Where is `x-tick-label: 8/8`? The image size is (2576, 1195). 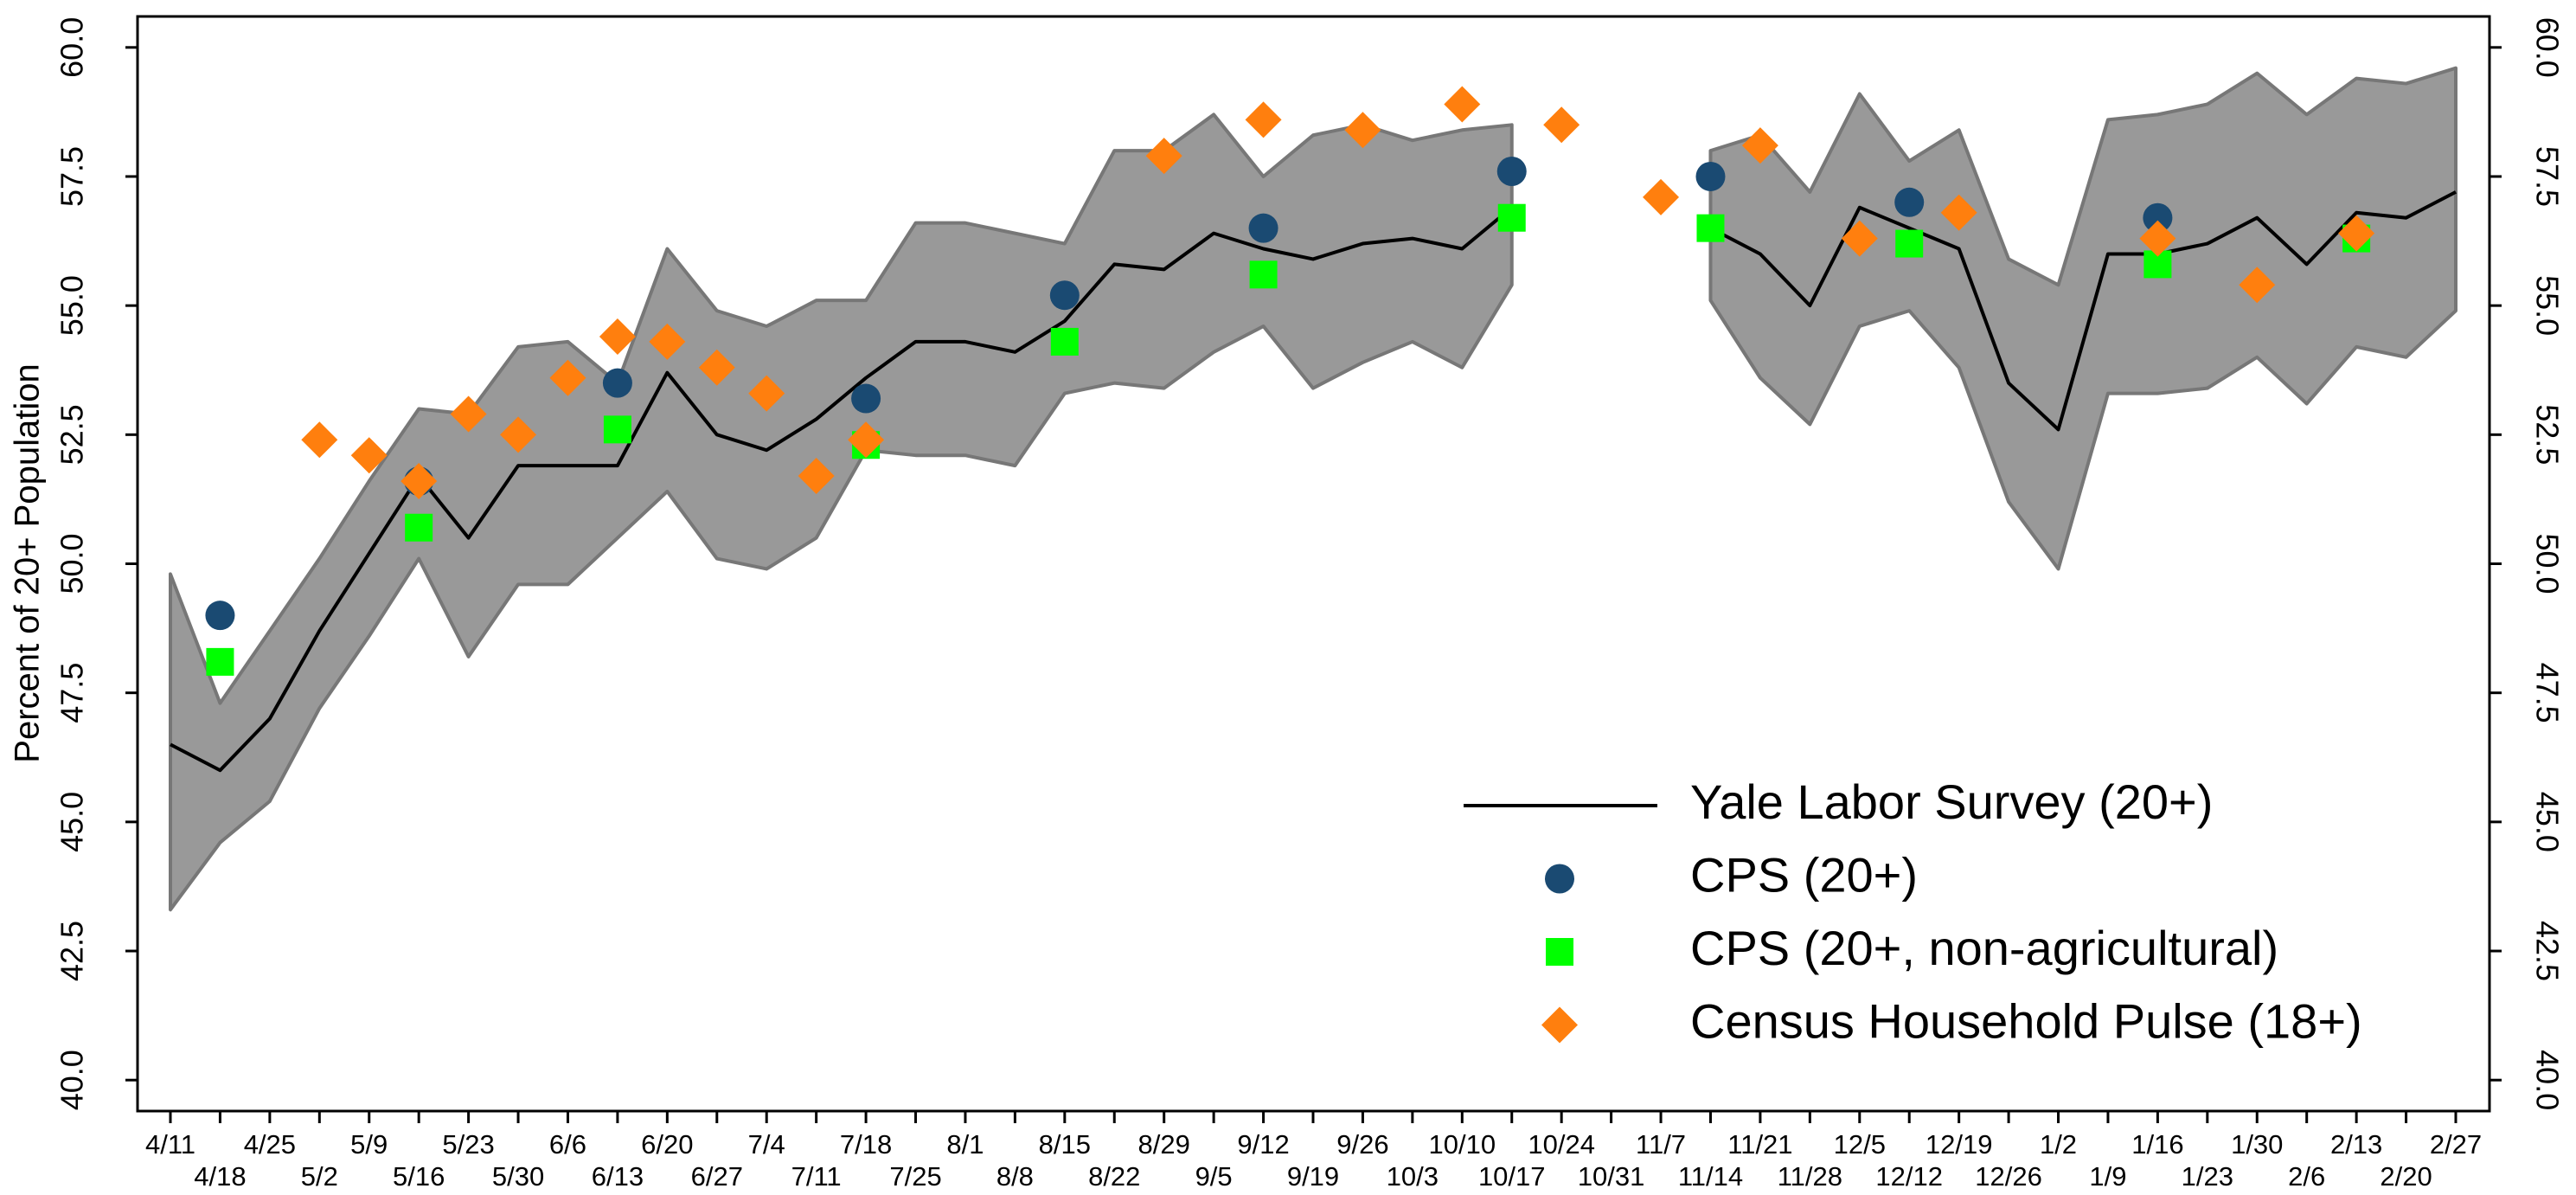
x-tick-label: 8/8 is located at coordinates (1015, 1176).